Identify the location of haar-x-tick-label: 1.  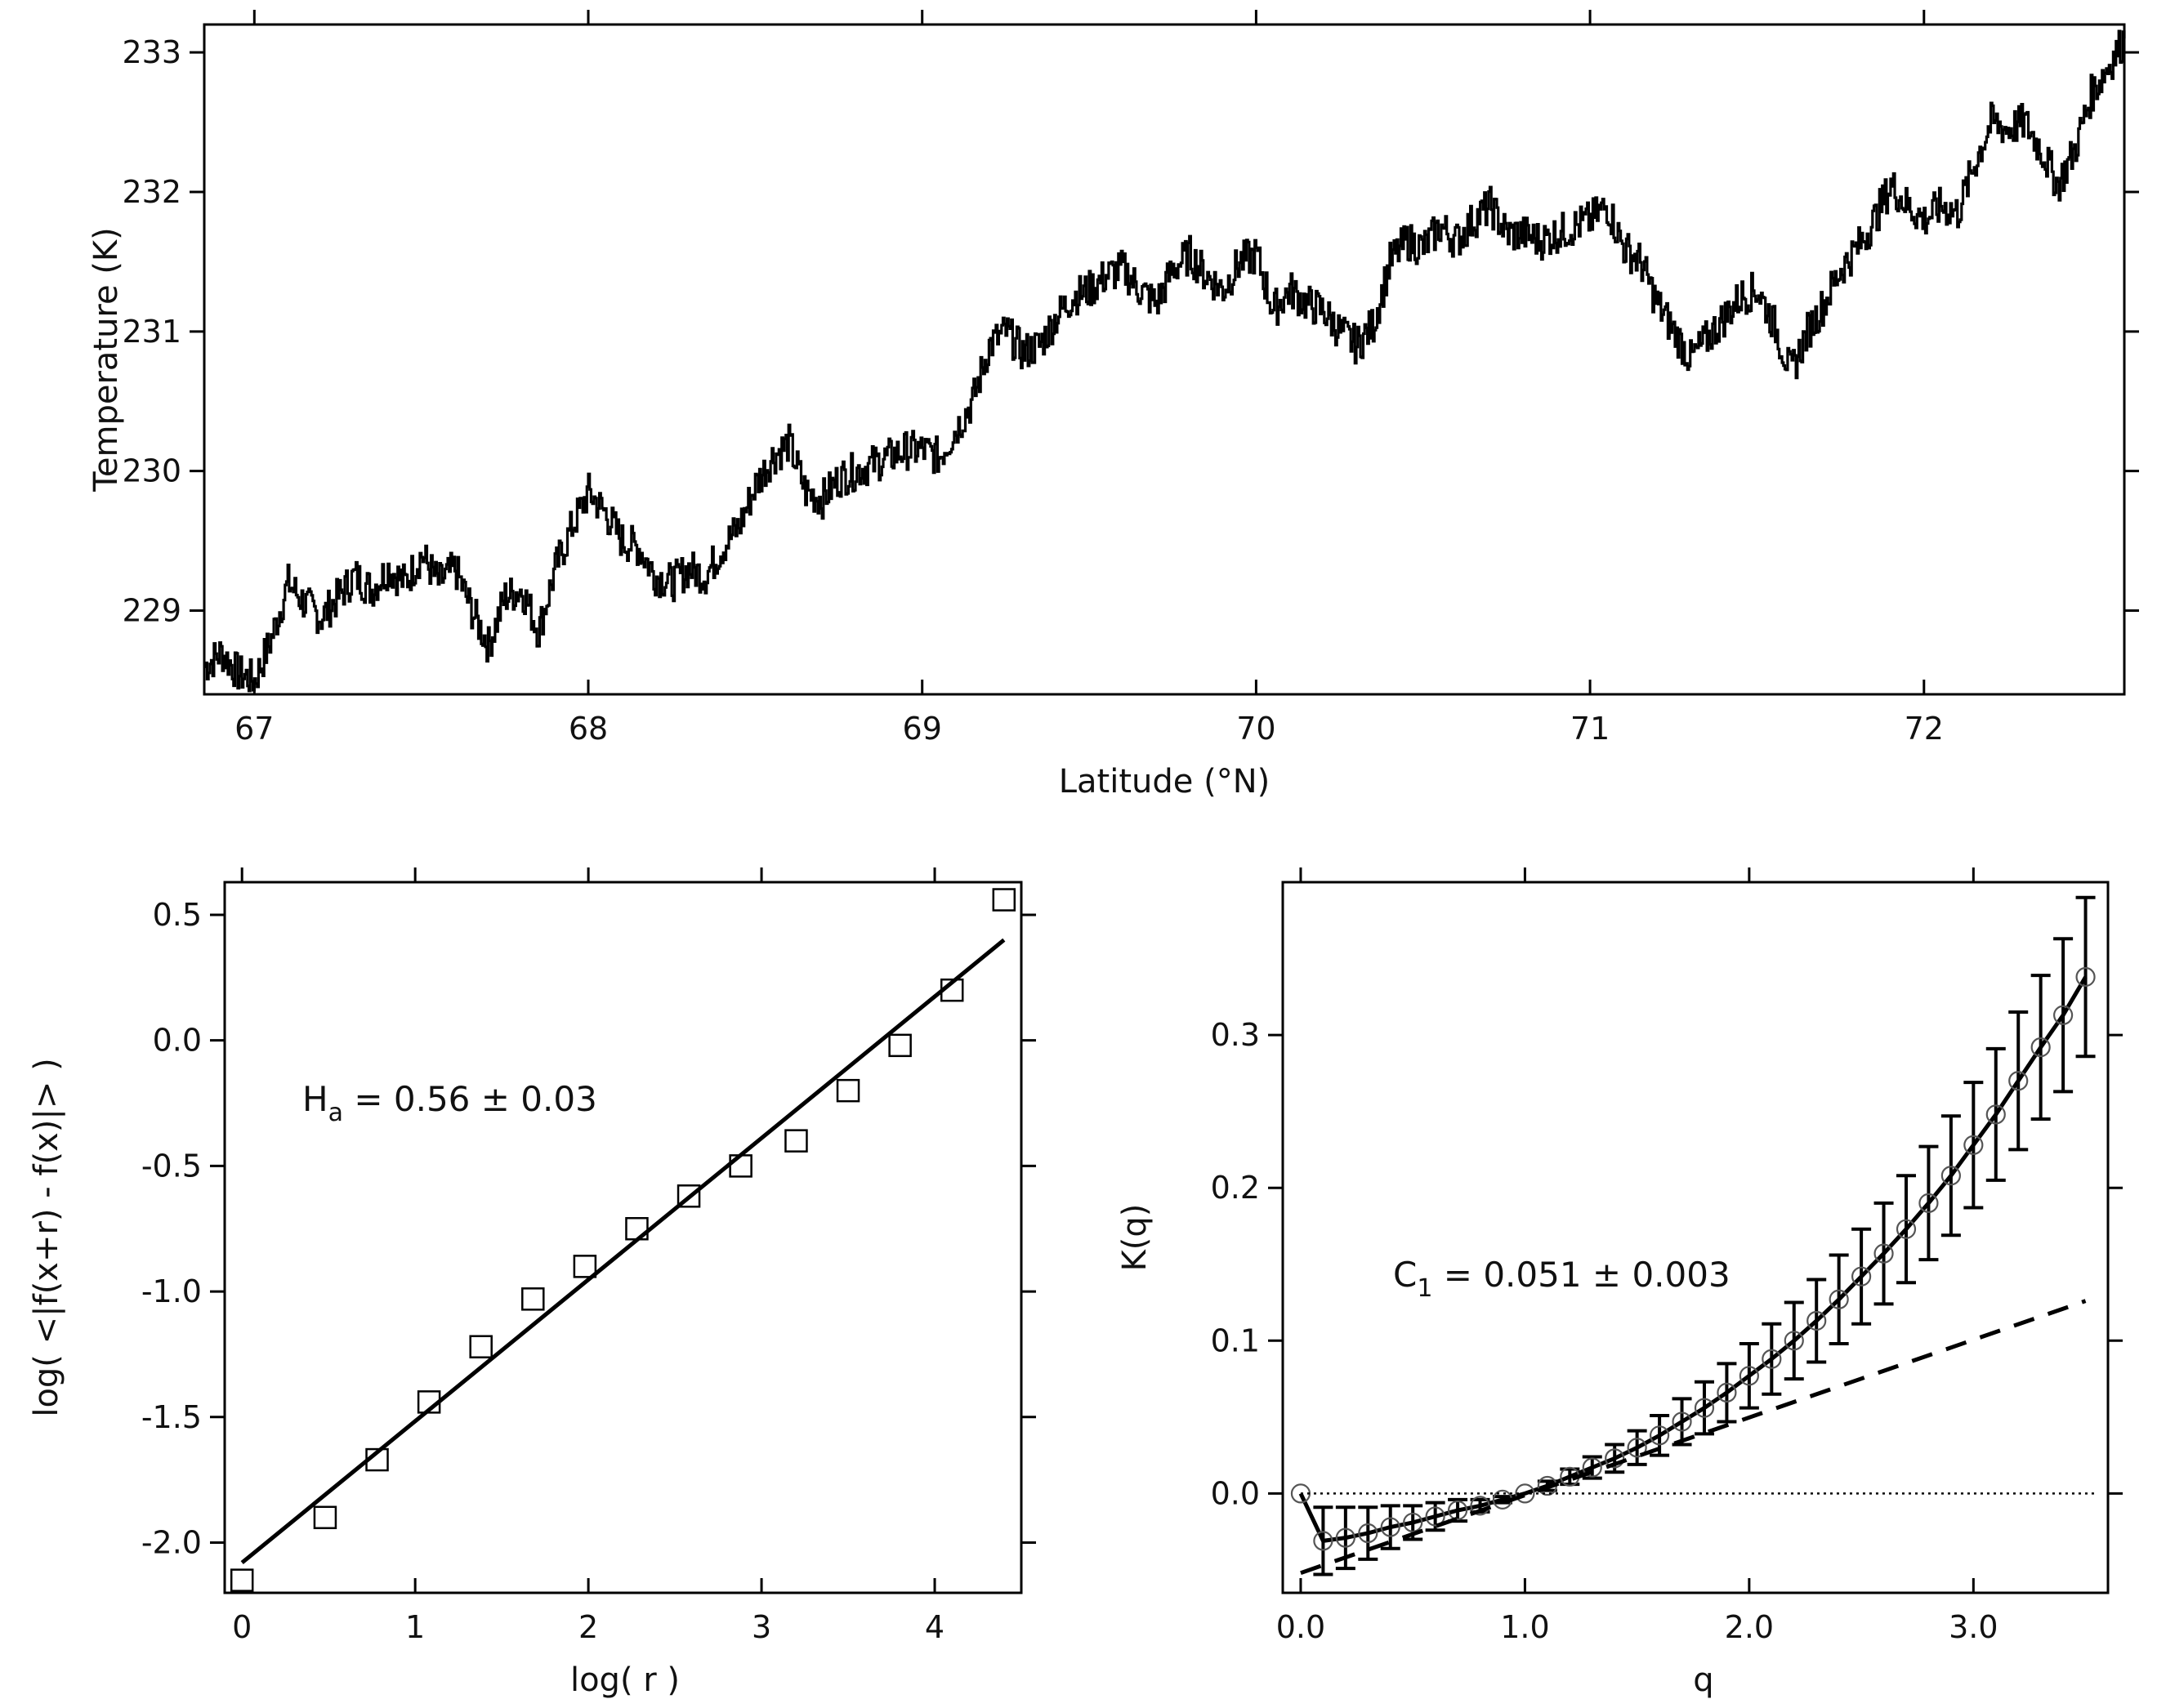
(415, 1627).